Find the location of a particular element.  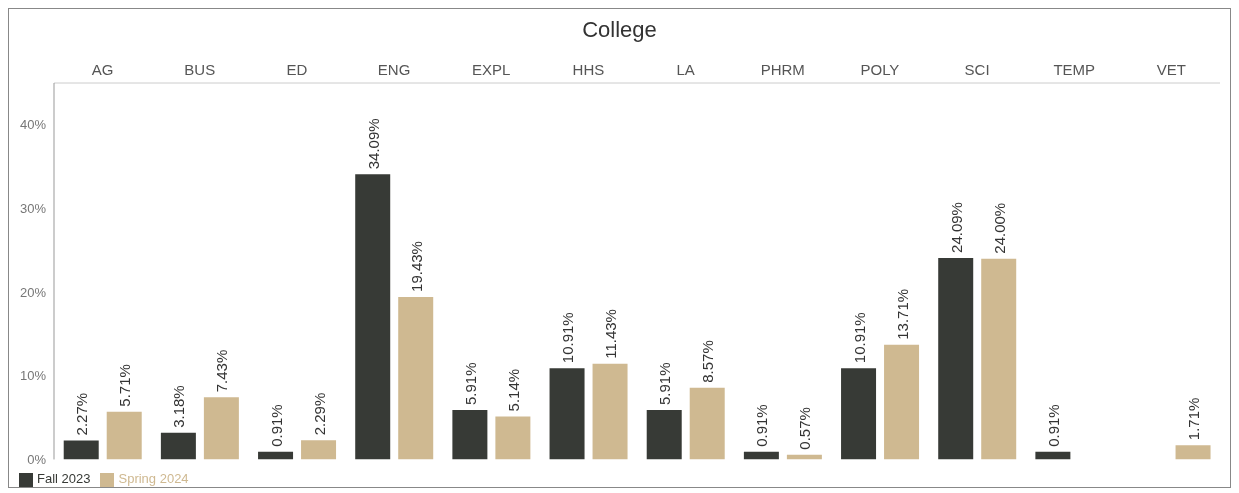

x-tick-label: EXPL is located at coordinates (491, 69).